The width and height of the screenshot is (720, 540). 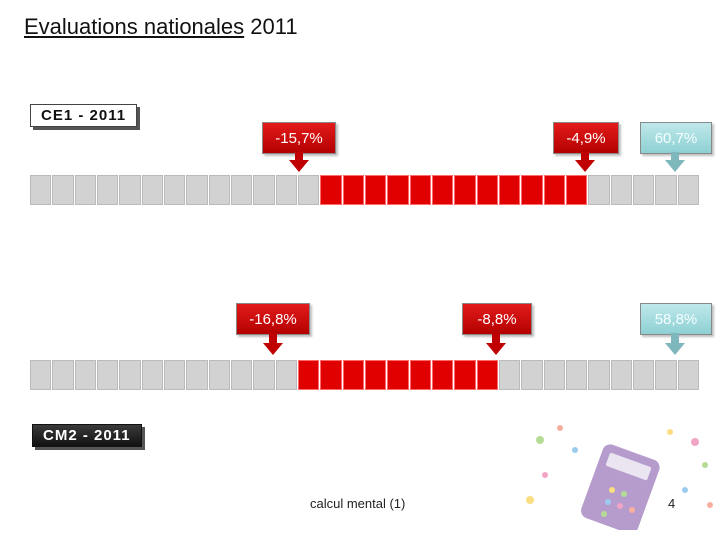 I want to click on ce1-arrow-3-icon, so click(x=675, y=166).